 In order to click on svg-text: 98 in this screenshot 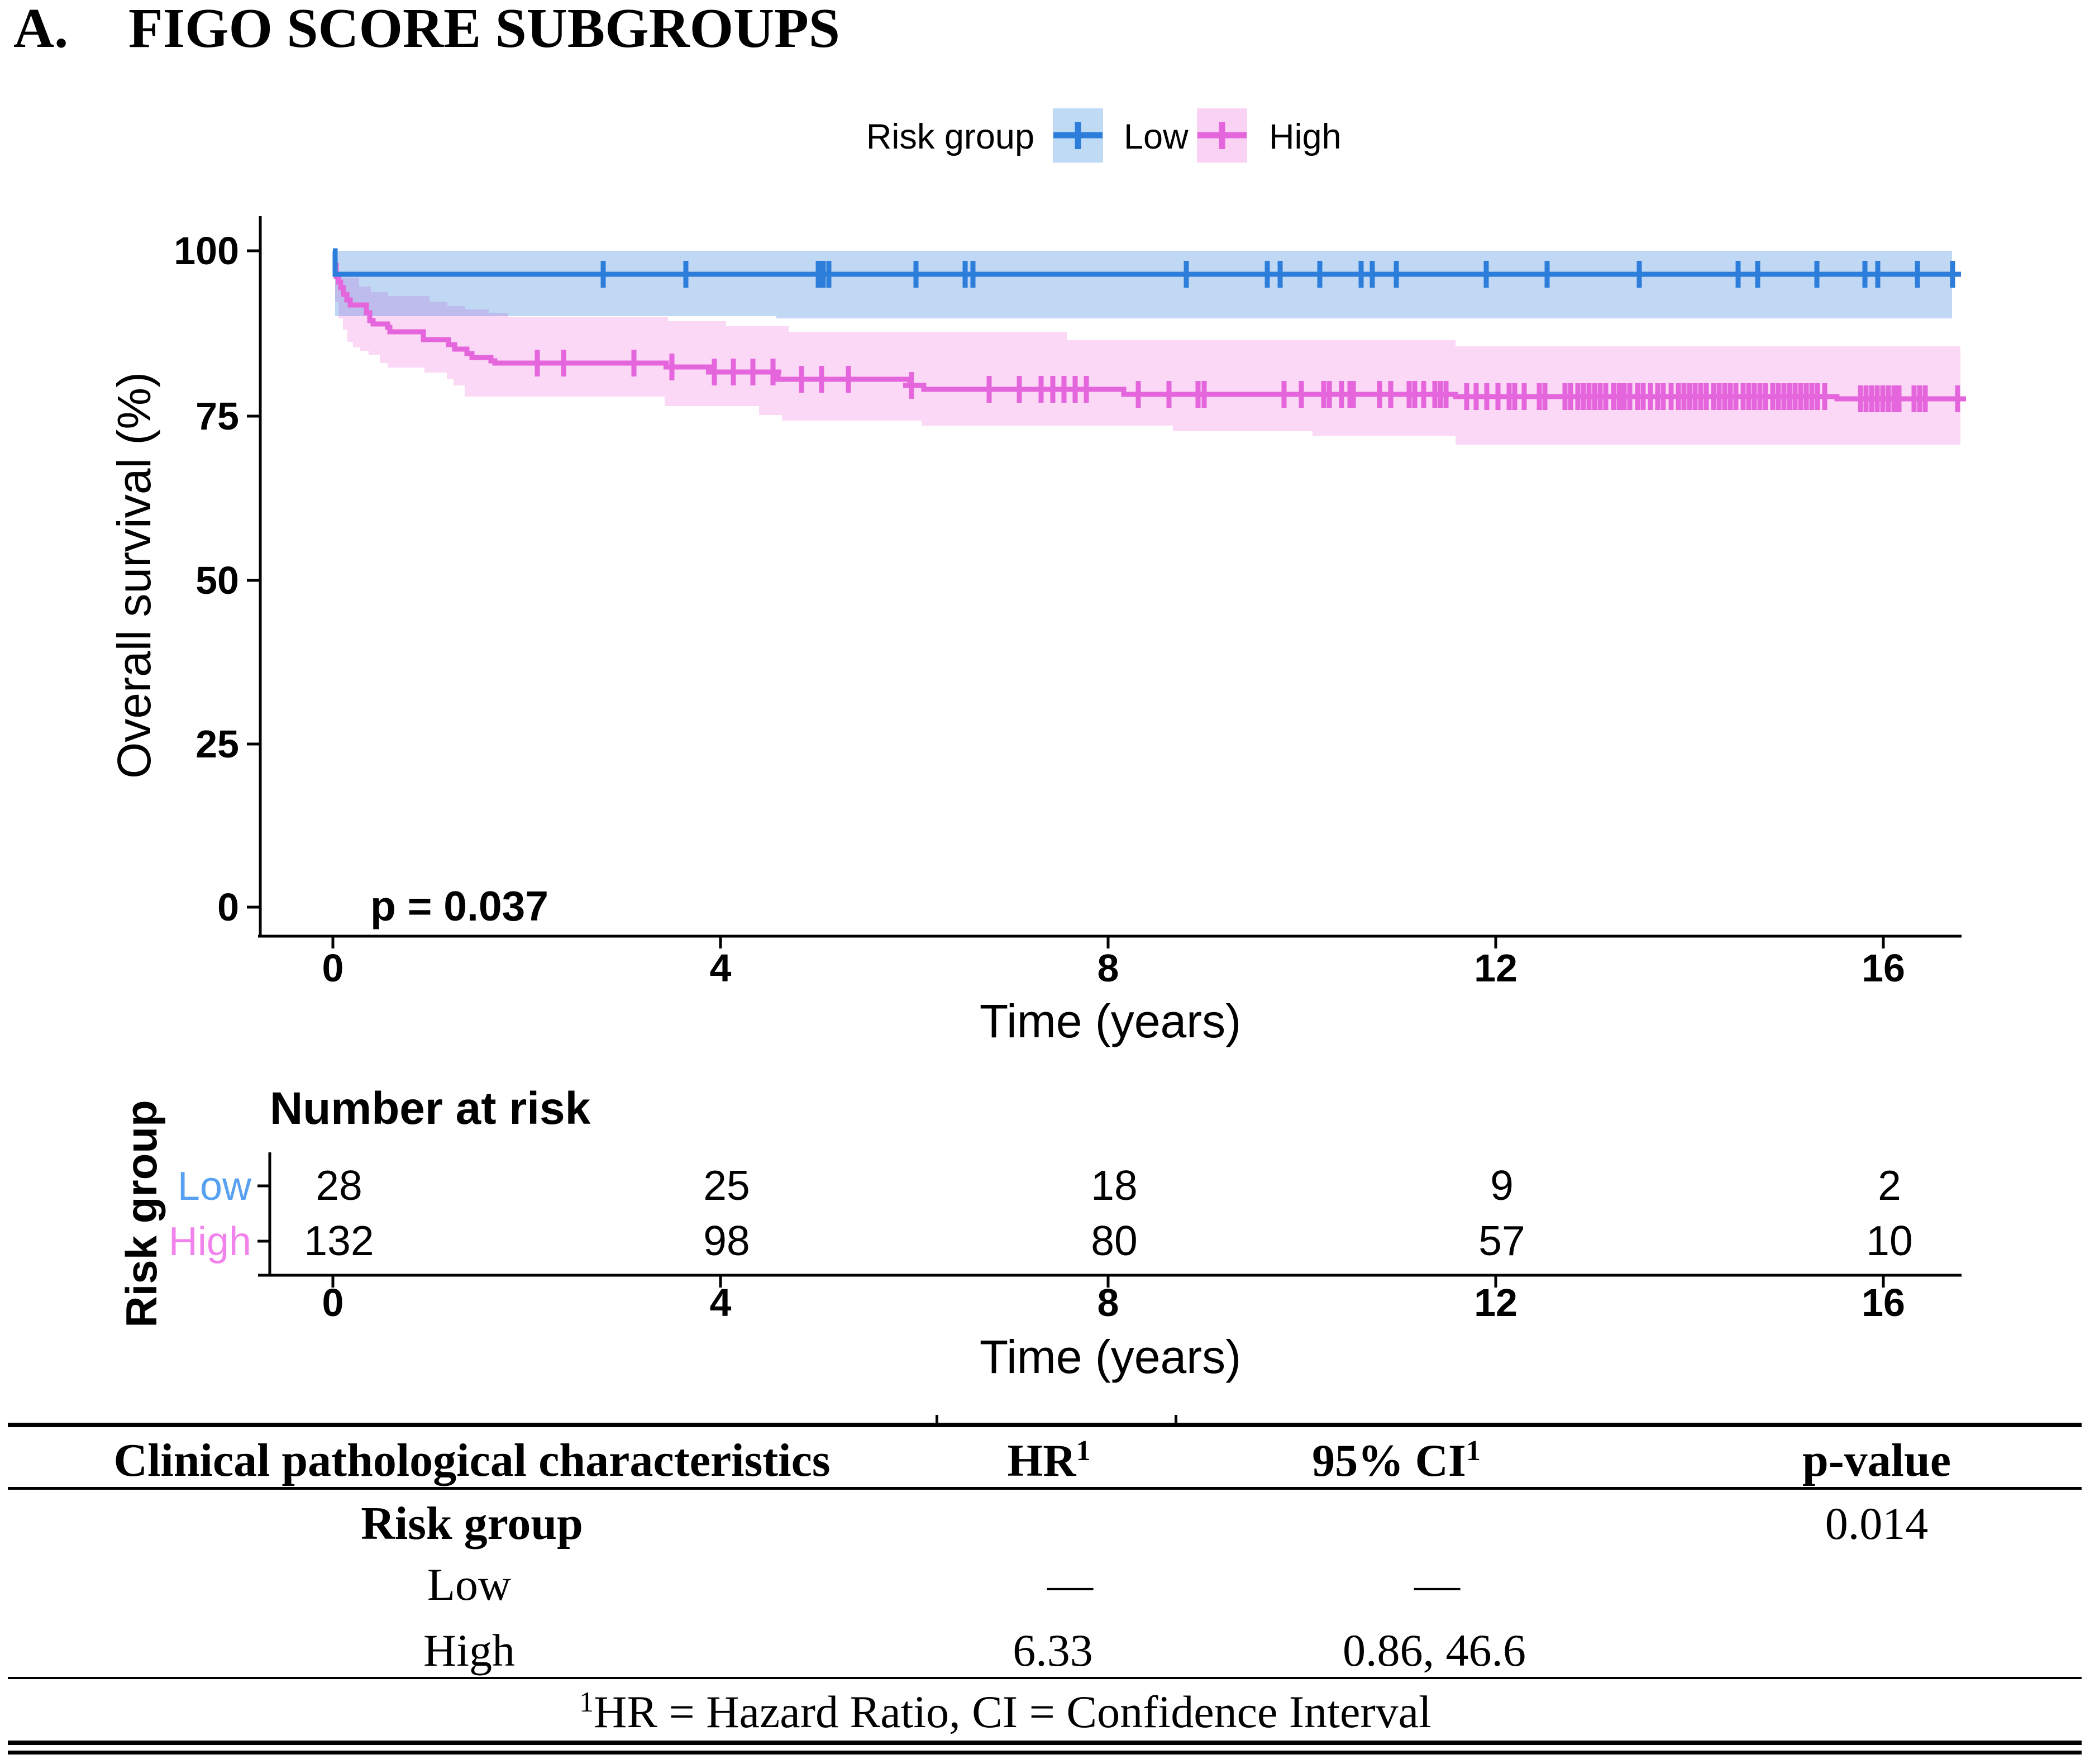, I will do `click(726, 1240)`.